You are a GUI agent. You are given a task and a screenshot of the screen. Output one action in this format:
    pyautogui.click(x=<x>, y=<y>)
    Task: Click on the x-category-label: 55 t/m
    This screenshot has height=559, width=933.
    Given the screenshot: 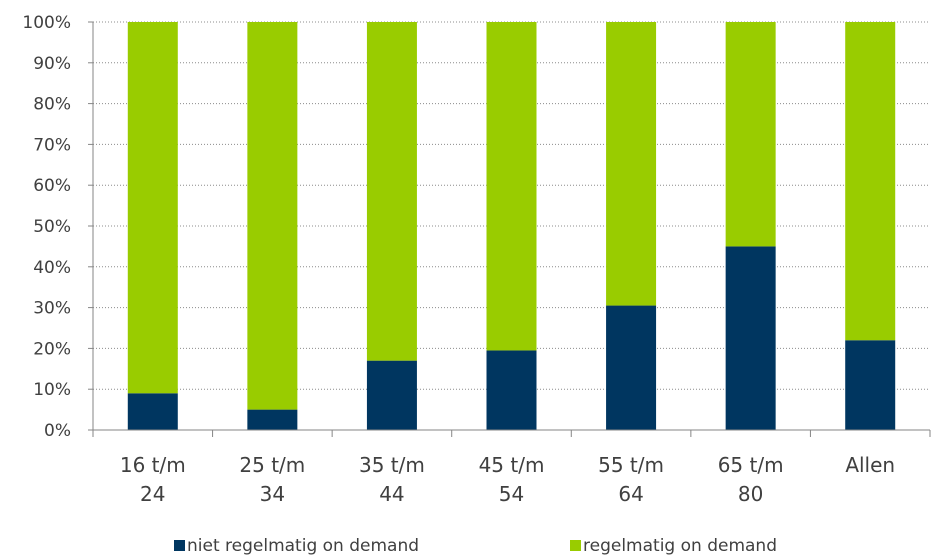 What is the action you would take?
    pyautogui.click(x=631, y=465)
    